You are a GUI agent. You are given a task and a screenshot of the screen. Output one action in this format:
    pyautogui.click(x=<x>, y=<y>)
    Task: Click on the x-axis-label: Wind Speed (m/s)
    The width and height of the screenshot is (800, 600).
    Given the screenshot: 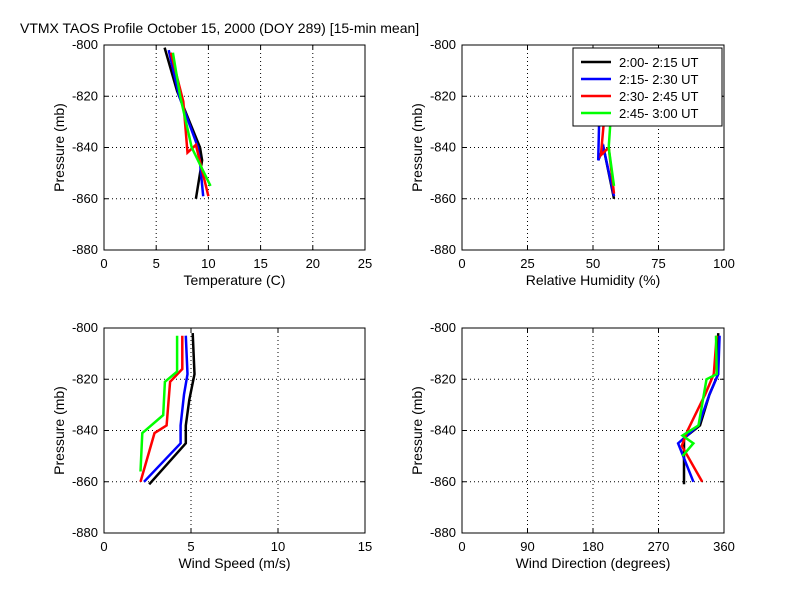 What is the action you would take?
    pyautogui.click(x=234, y=563)
    